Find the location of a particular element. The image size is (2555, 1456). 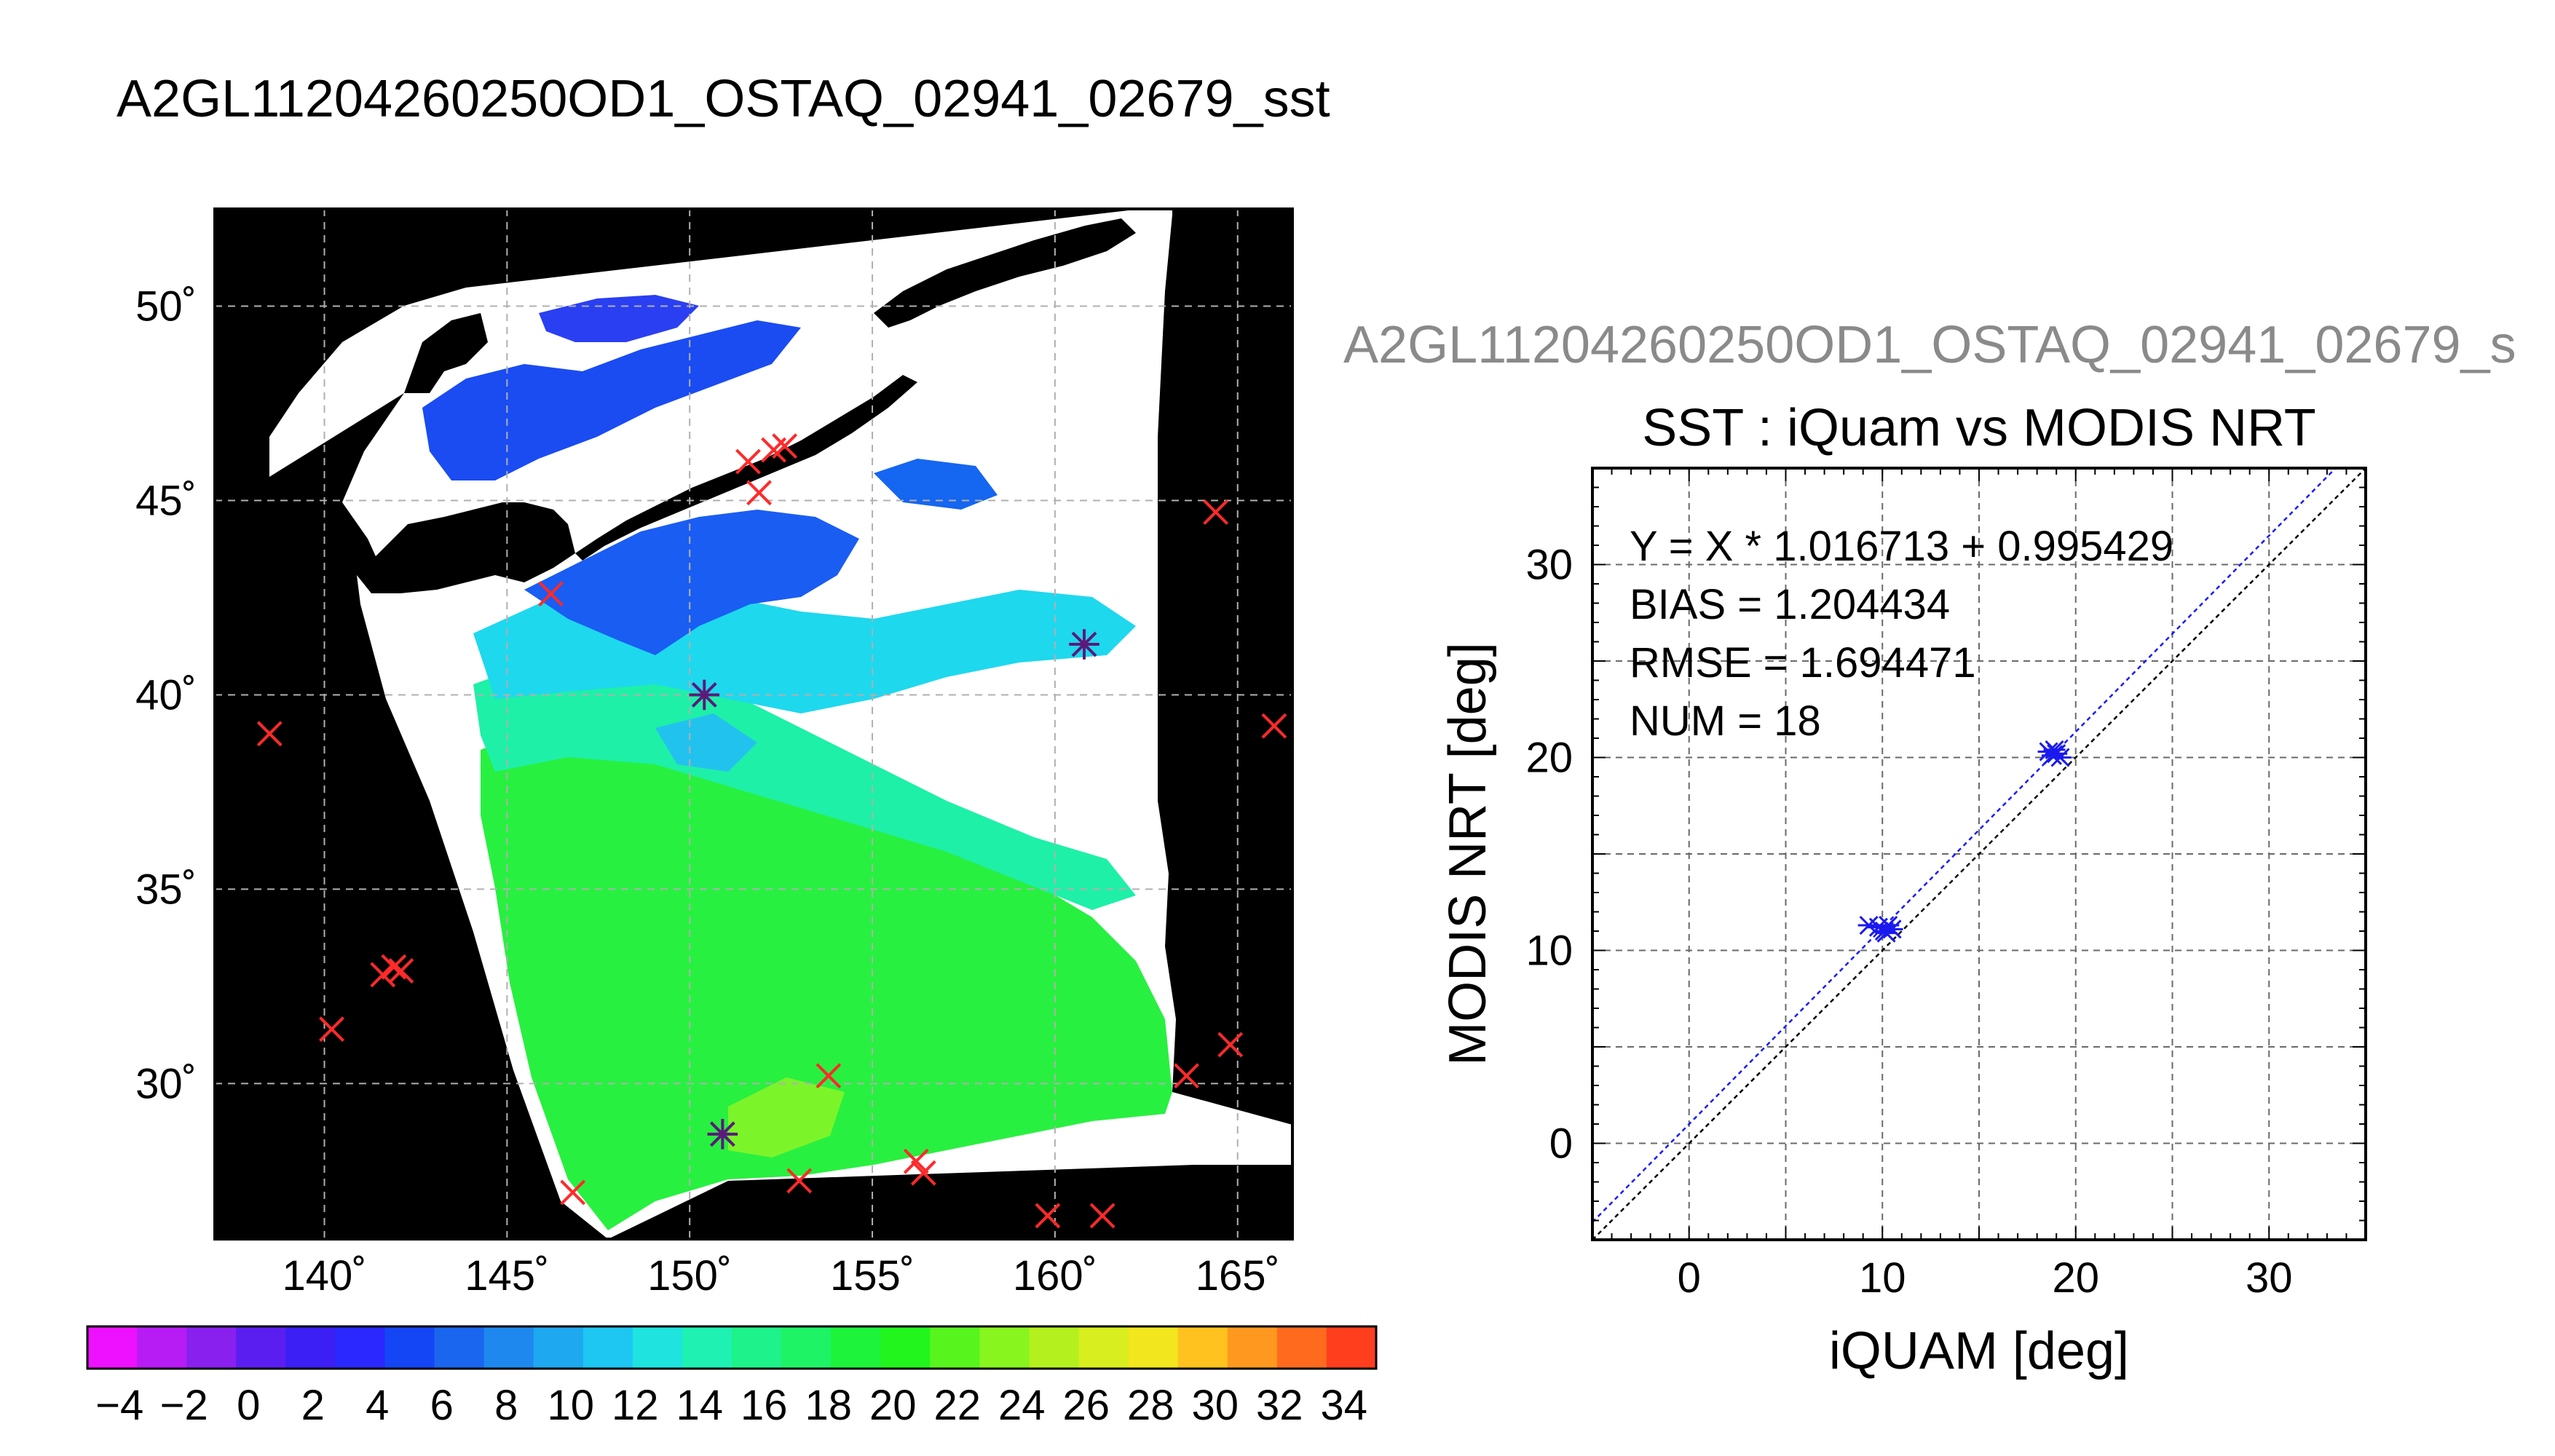

scatter-y-tick-label: 30 is located at coordinates (1549, 565).